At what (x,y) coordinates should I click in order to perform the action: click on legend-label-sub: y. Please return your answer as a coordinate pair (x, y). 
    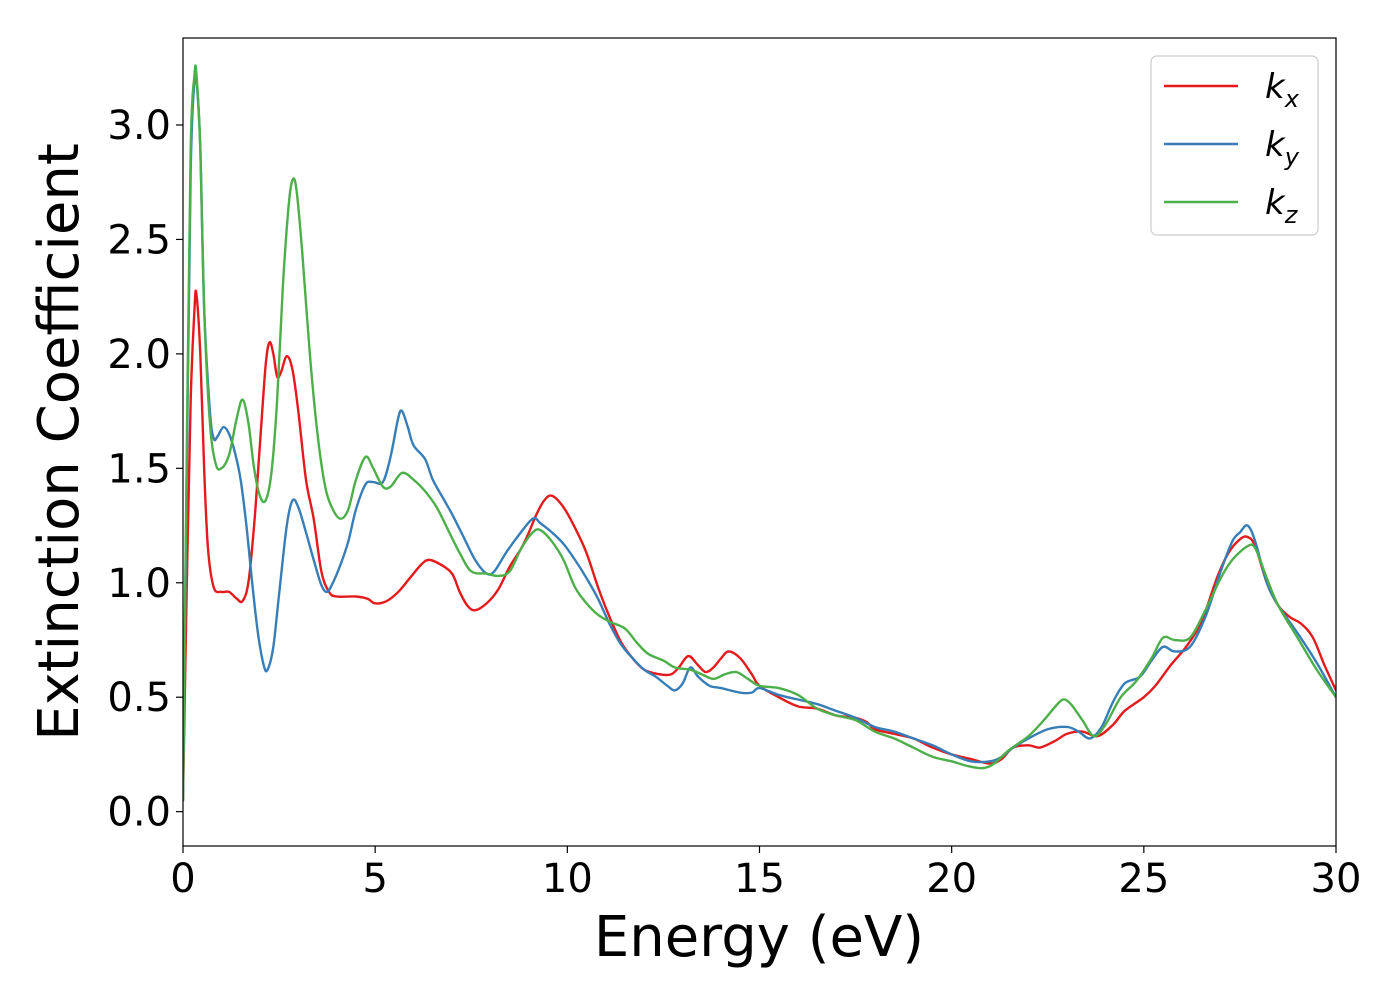
    Looking at the image, I should click on (1292, 157).